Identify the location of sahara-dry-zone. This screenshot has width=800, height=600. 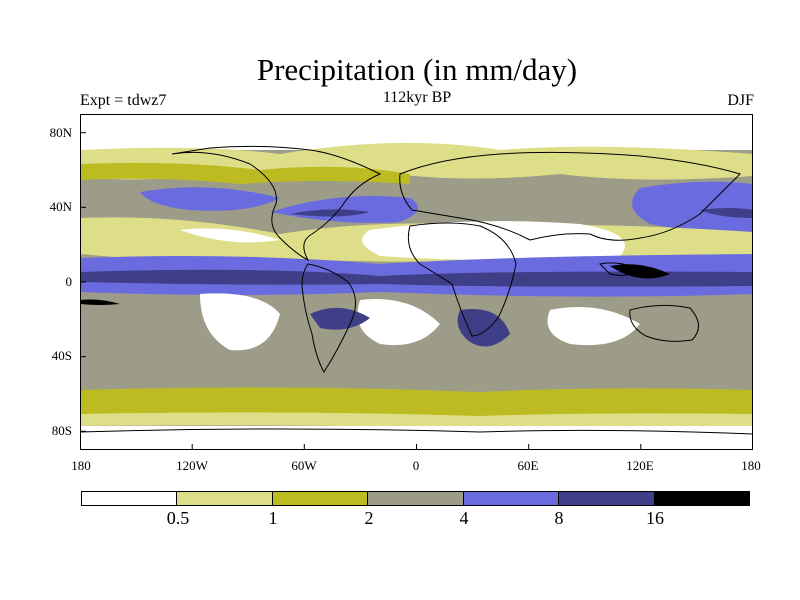
(493, 240).